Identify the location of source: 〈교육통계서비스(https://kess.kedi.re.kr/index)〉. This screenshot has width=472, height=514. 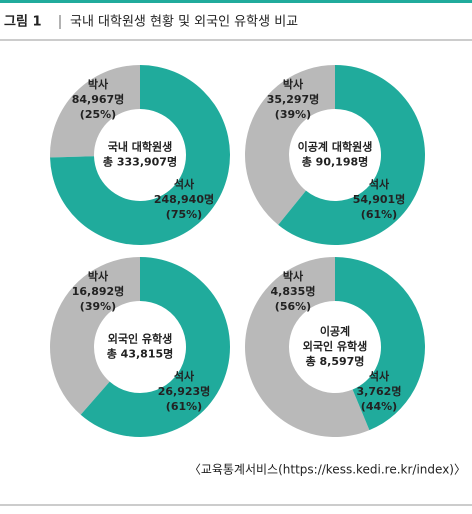
(327, 470).